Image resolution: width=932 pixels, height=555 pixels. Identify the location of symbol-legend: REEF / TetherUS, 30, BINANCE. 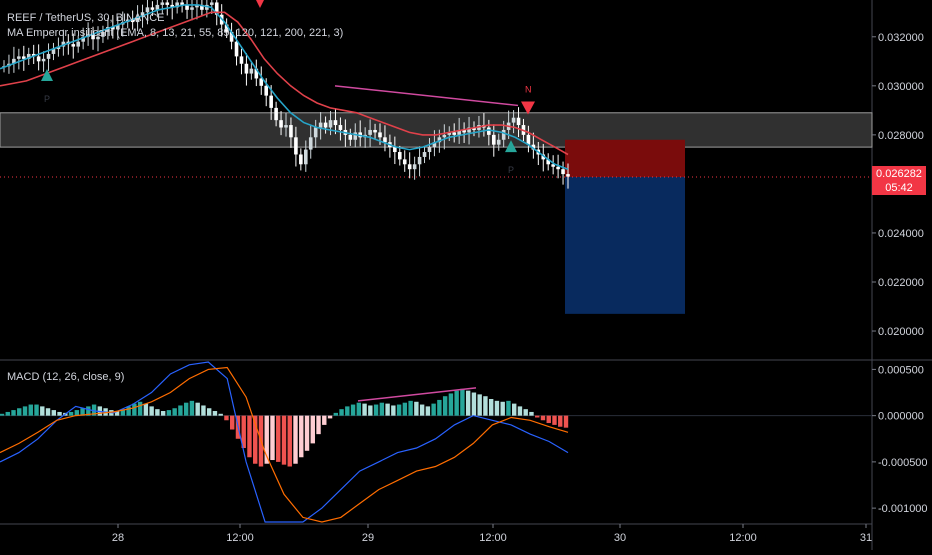
(86, 18).